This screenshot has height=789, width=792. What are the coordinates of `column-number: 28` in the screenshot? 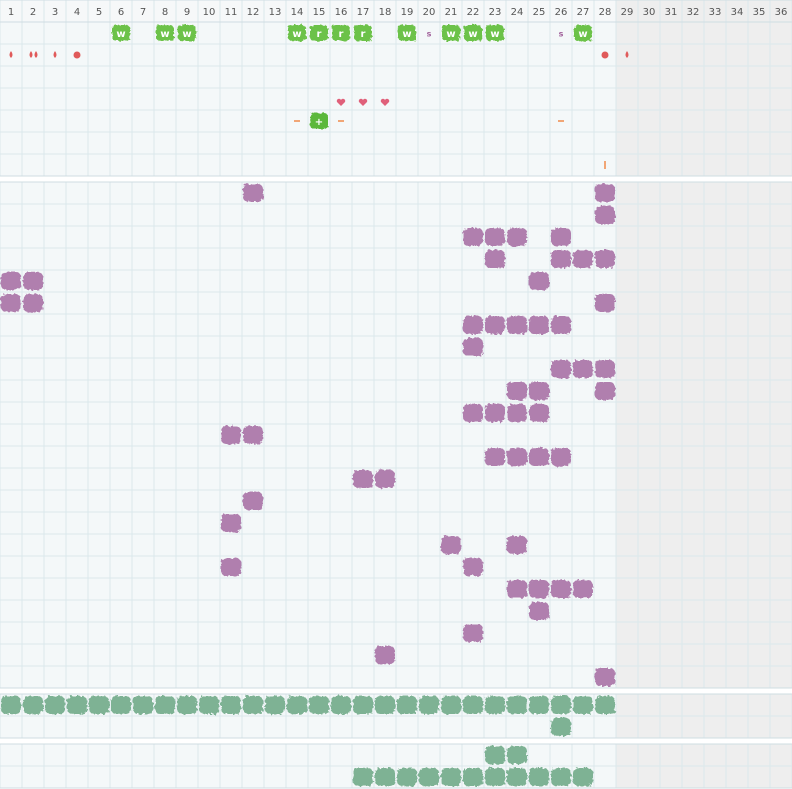 It's located at (605, 12).